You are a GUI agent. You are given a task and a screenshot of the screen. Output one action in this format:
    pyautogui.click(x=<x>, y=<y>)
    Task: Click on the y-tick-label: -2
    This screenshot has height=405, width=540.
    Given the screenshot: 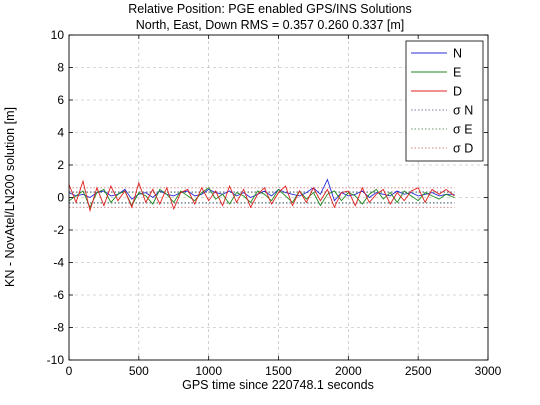 What is the action you would take?
    pyautogui.click(x=58, y=230)
    